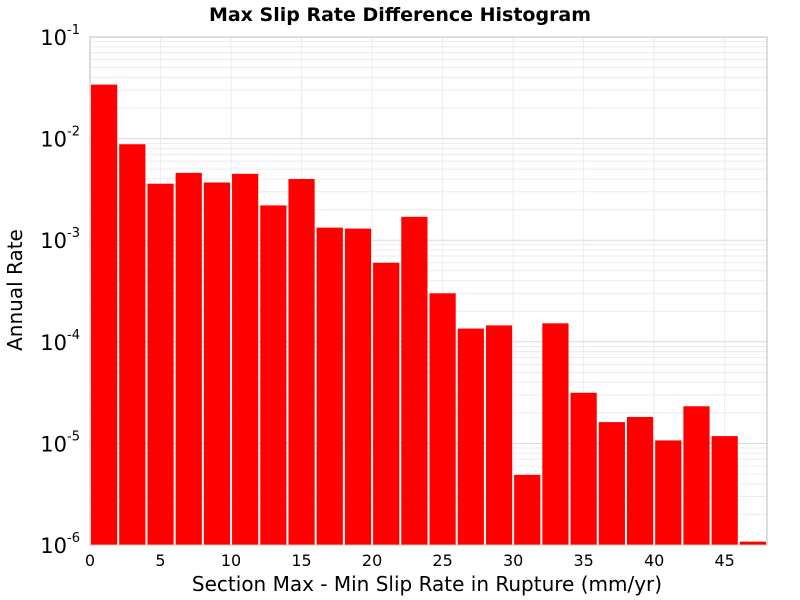  Describe the element at coordinates (400, 15) in the screenshot. I see `chart-title: Max Slip Rate Difference Histogram` at that location.